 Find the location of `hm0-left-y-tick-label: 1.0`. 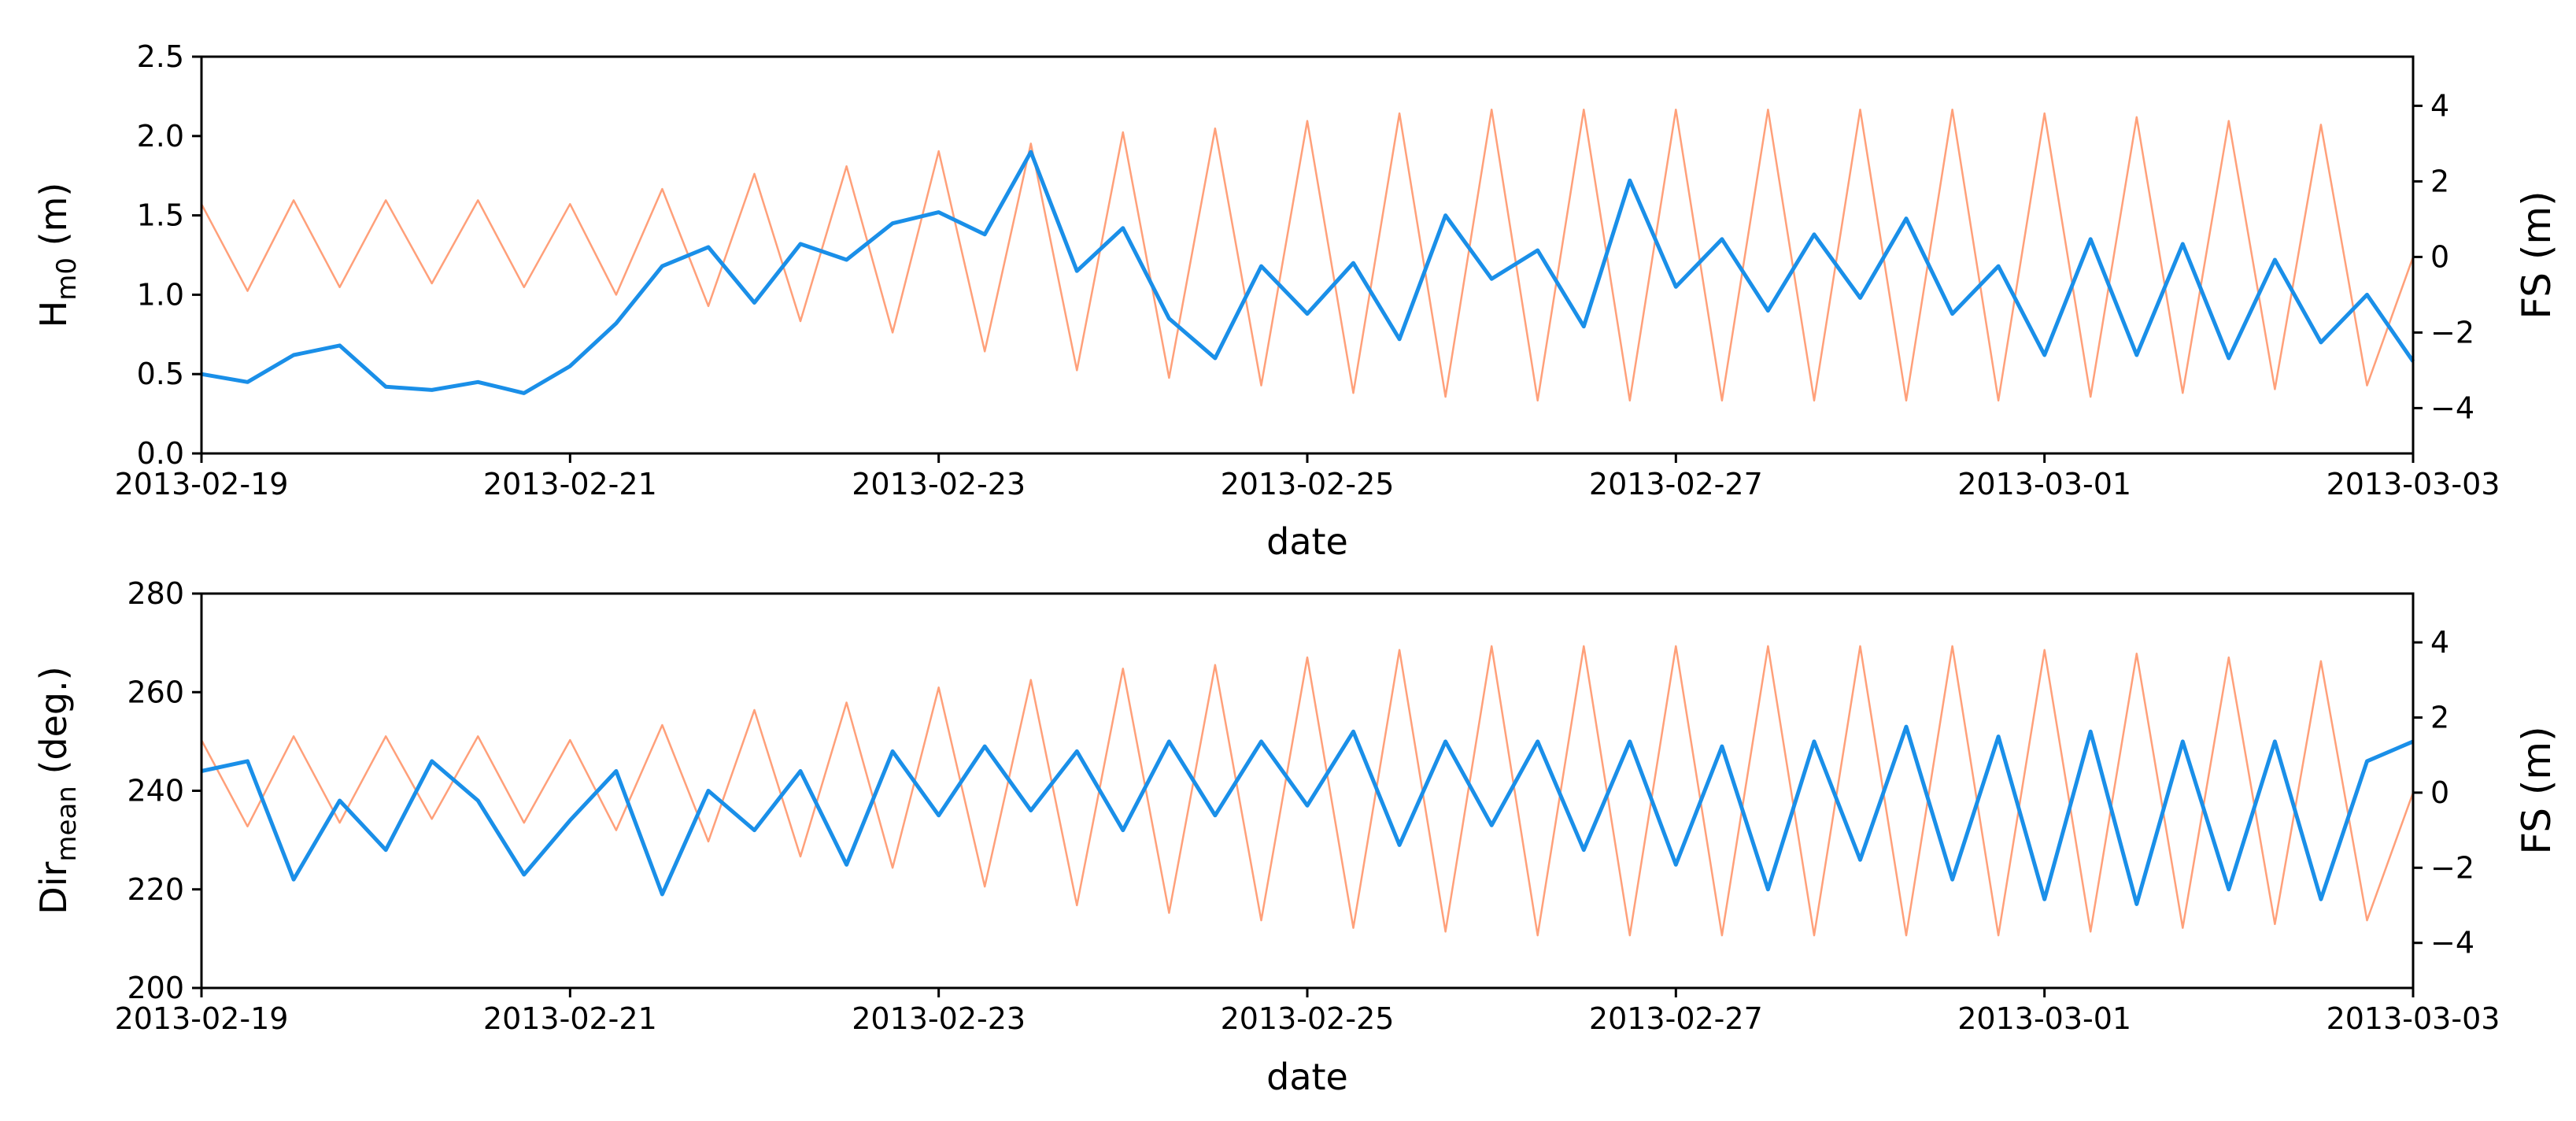

hm0-left-y-tick-label: 1.0 is located at coordinates (160, 294).